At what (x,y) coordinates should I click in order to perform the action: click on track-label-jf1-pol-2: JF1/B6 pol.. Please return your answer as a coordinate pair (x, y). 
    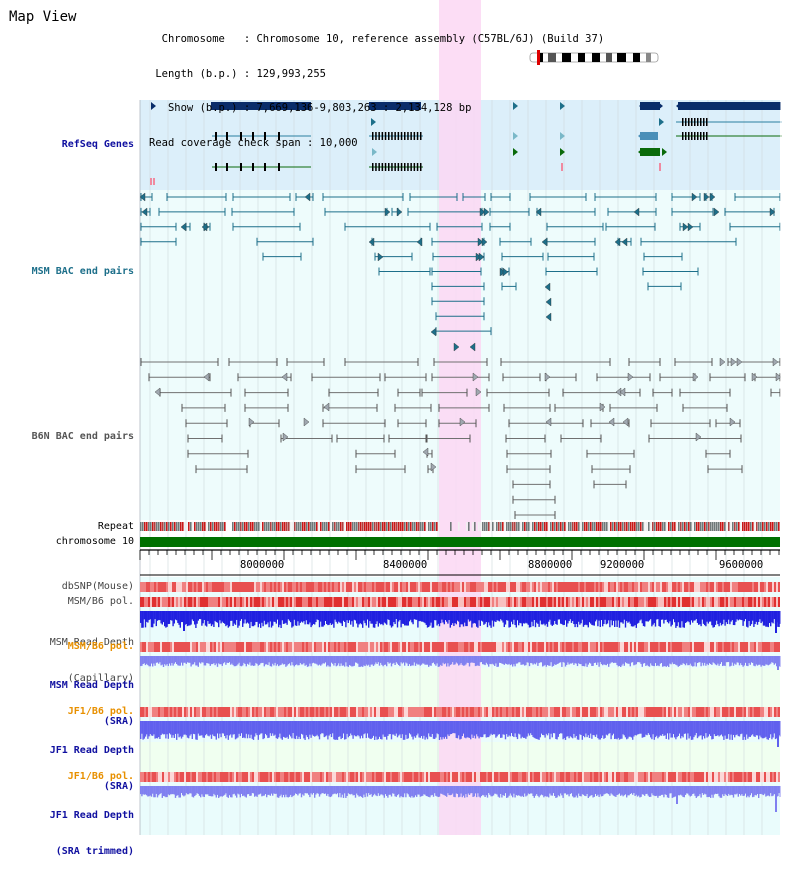
    Looking at the image, I should click on (100, 776).